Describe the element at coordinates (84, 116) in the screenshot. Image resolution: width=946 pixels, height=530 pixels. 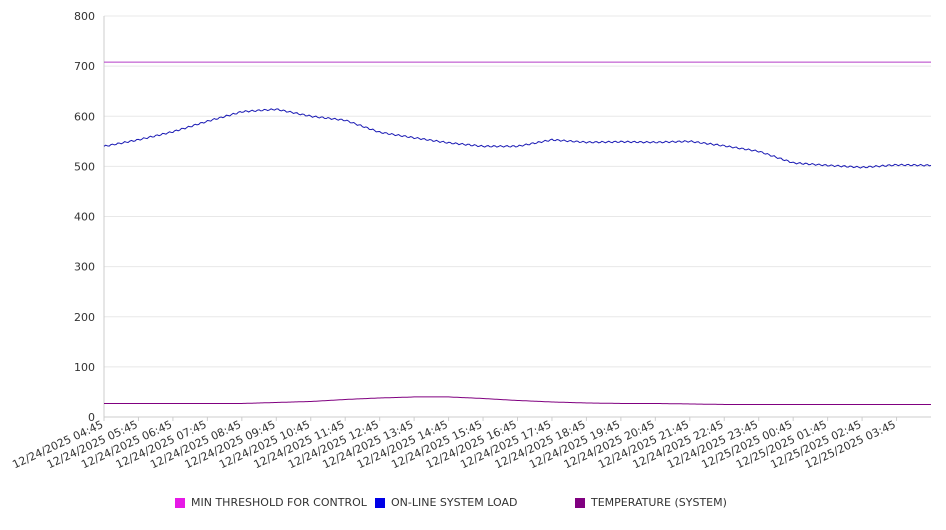
I see `y-tick-label: 600` at that location.